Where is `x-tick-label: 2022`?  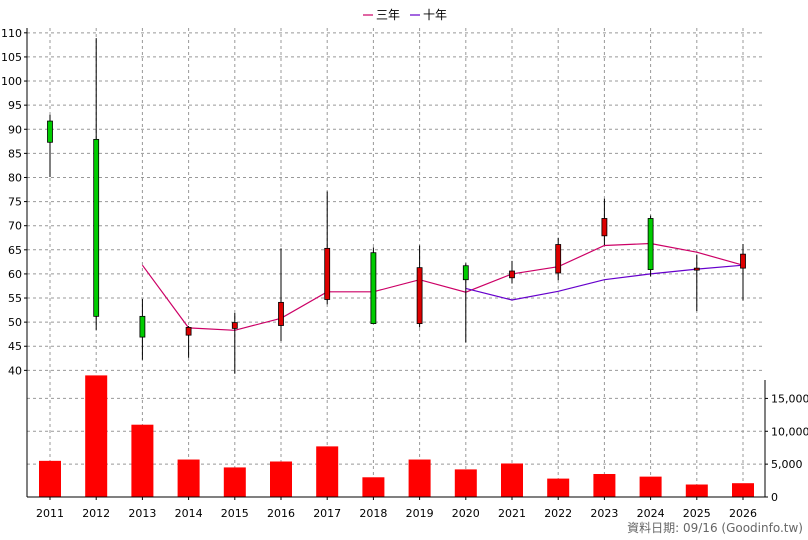 x-tick-label: 2022 is located at coordinates (558, 513).